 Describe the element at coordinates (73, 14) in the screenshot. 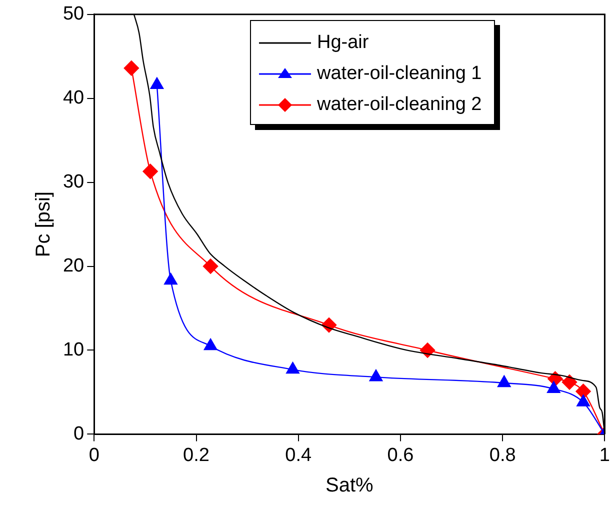

I see `y-tick-label: 50` at that location.